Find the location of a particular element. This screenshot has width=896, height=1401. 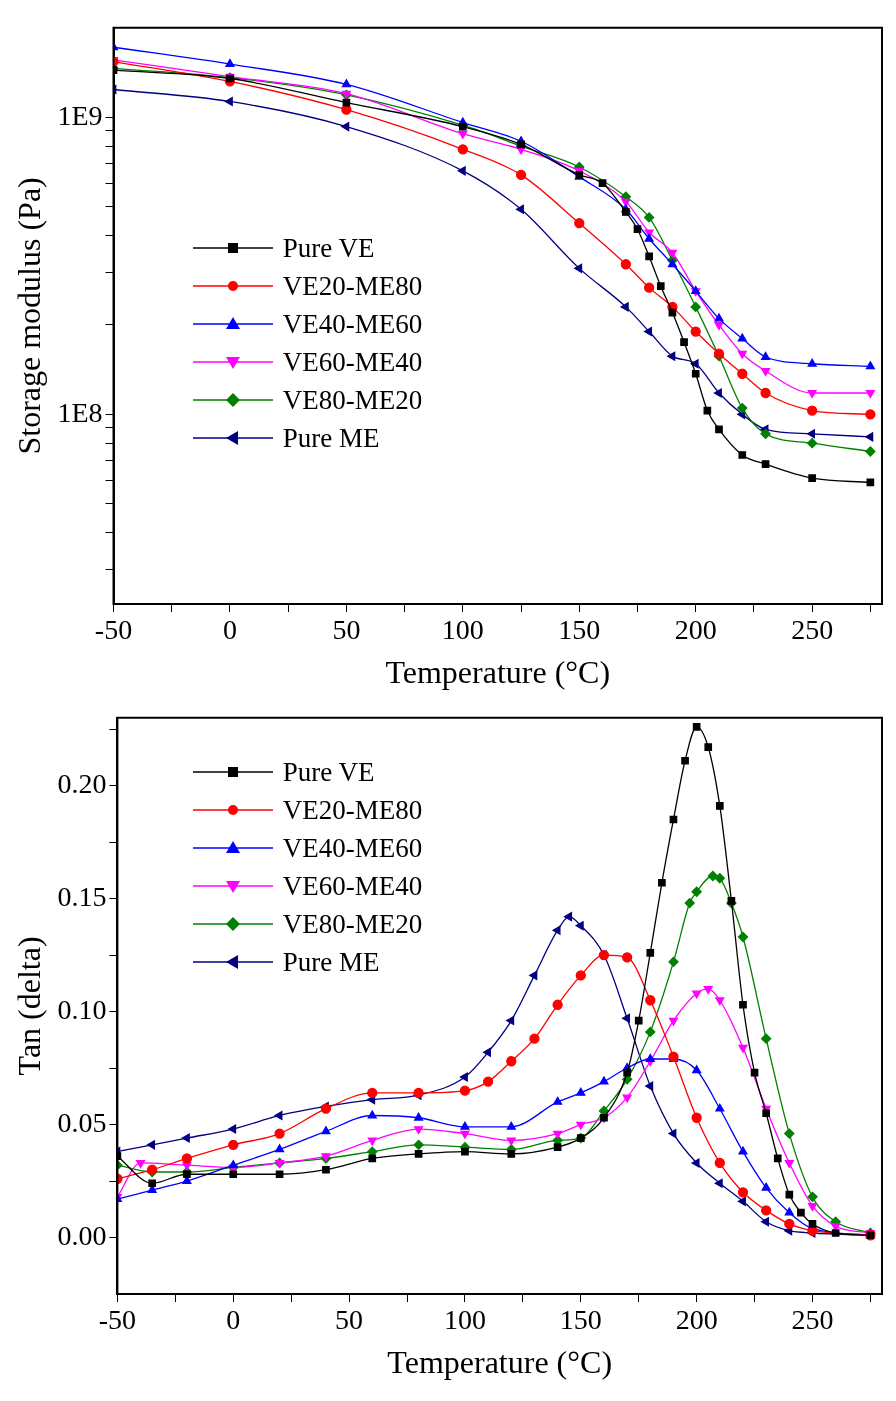

y-axis-title: Storage modulus (Pa) is located at coordinates (28, 316).